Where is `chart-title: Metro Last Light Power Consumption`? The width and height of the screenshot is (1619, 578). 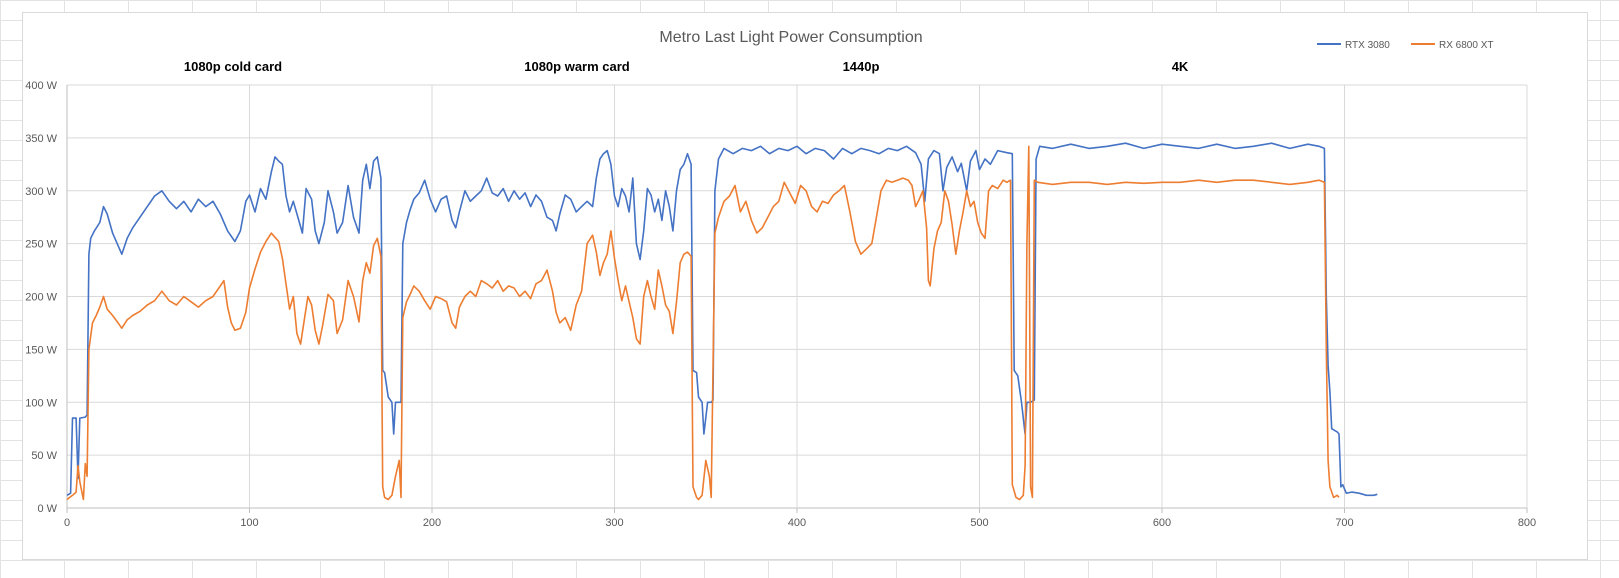
chart-title: Metro Last Light Power Consumption is located at coordinates (790, 37).